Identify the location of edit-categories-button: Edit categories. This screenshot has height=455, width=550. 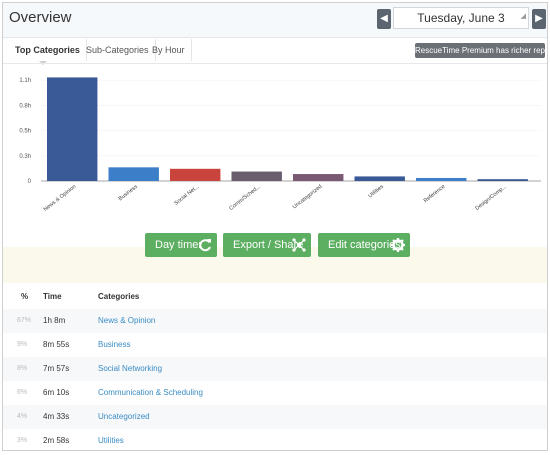
(364, 245).